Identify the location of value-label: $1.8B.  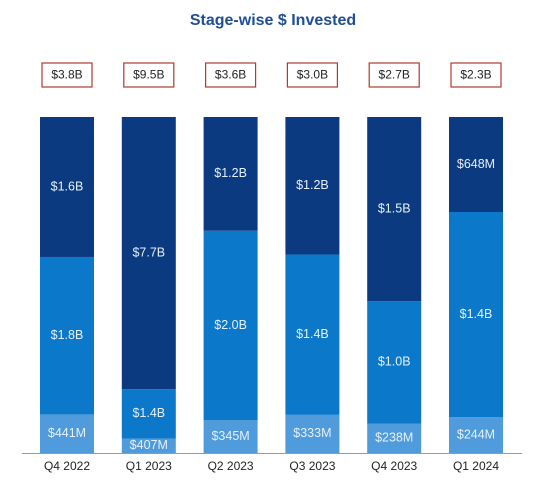
(67, 335).